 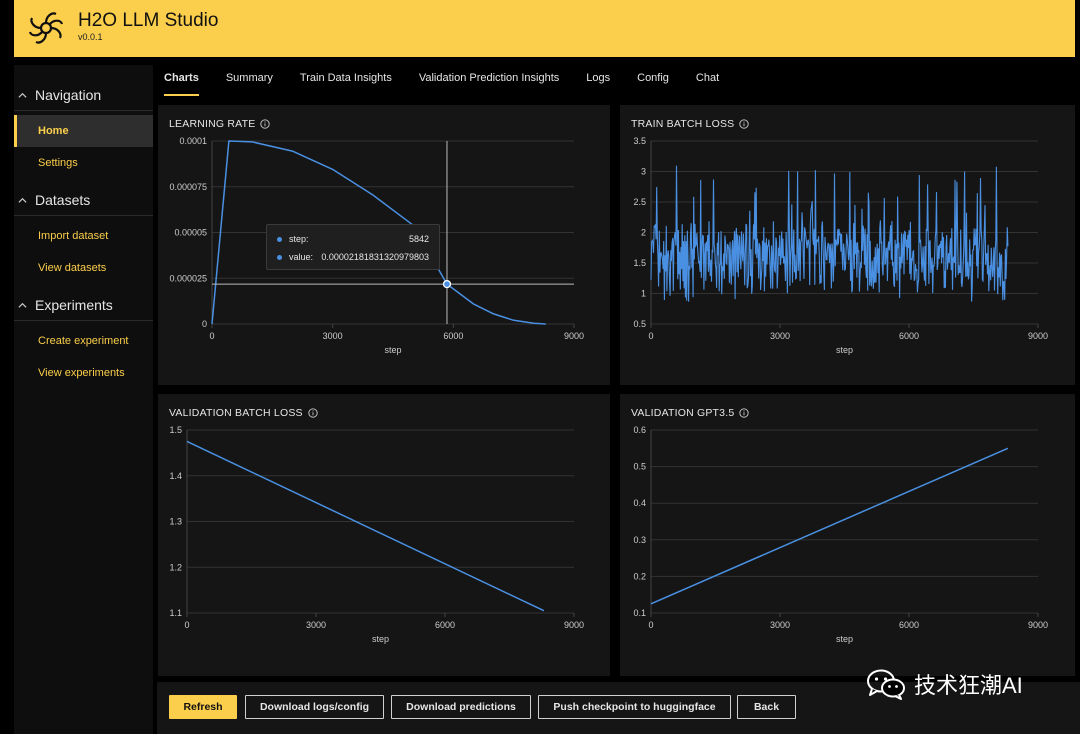 What do you see at coordinates (193, 141) in the screenshot?
I see `y-tick-label: 0.0001` at bounding box center [193, 141].